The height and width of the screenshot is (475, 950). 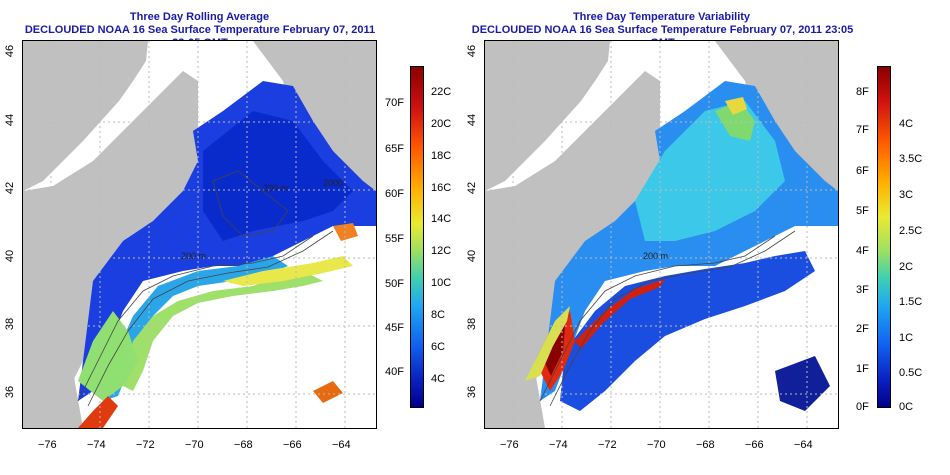 I want to click on right-cbar-f-label: 5F, so click(x=862, y=211).